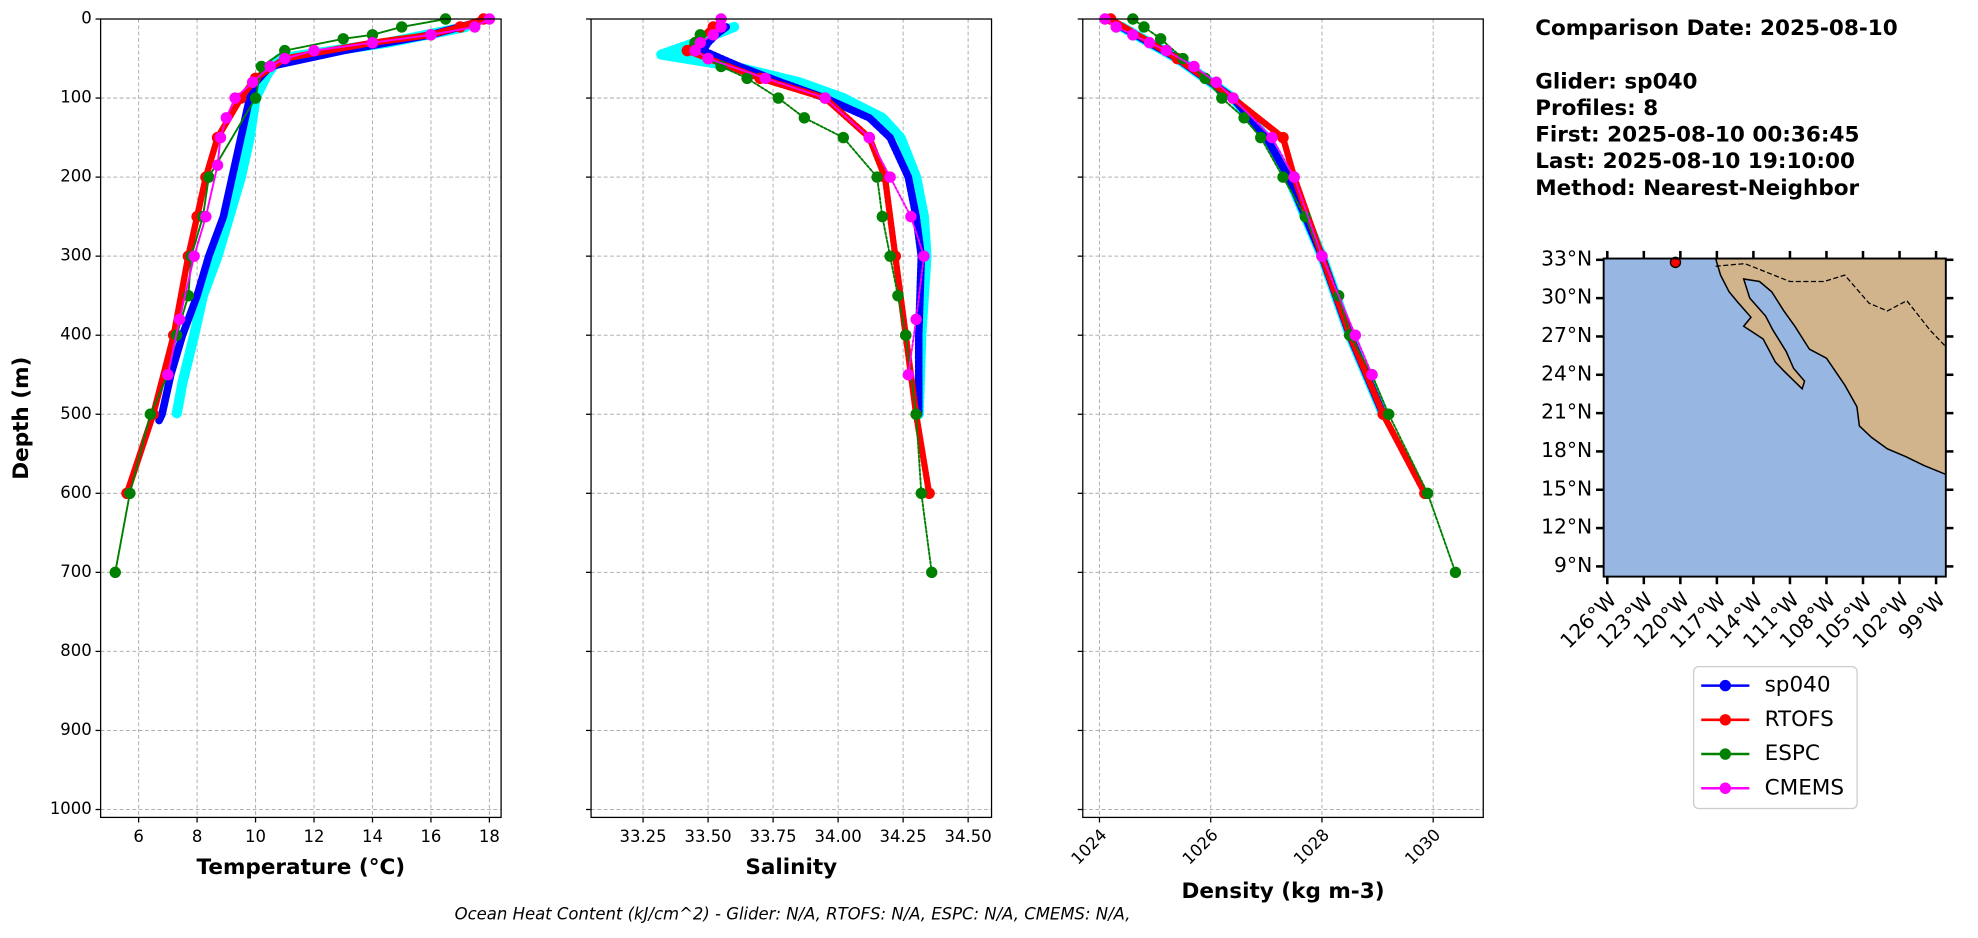 This screenshot has height=938, width=1978. Describe the element at coordinates (1566, 450) in the screenshot. I see `y-tick-label: 18°N` at that location.